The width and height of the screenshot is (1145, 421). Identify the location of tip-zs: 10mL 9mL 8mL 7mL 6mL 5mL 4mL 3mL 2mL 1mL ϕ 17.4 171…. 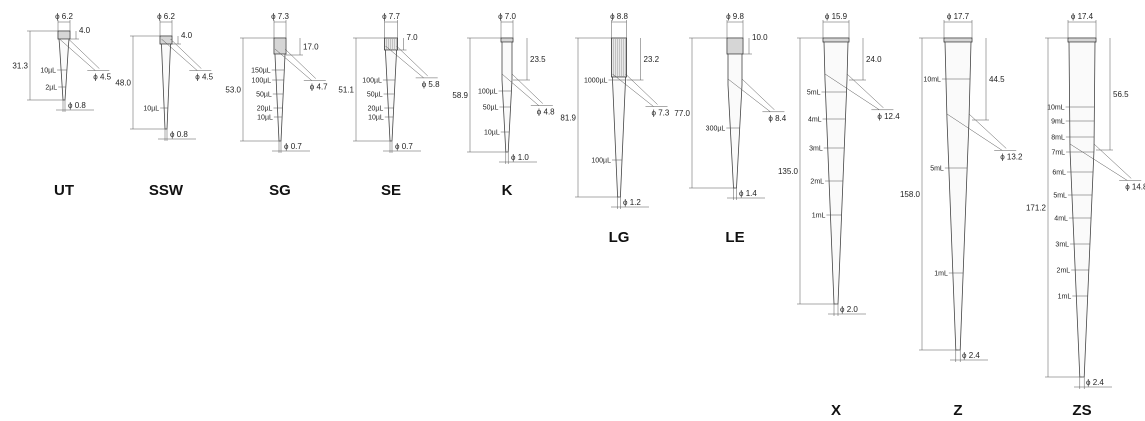
(1085, 215).